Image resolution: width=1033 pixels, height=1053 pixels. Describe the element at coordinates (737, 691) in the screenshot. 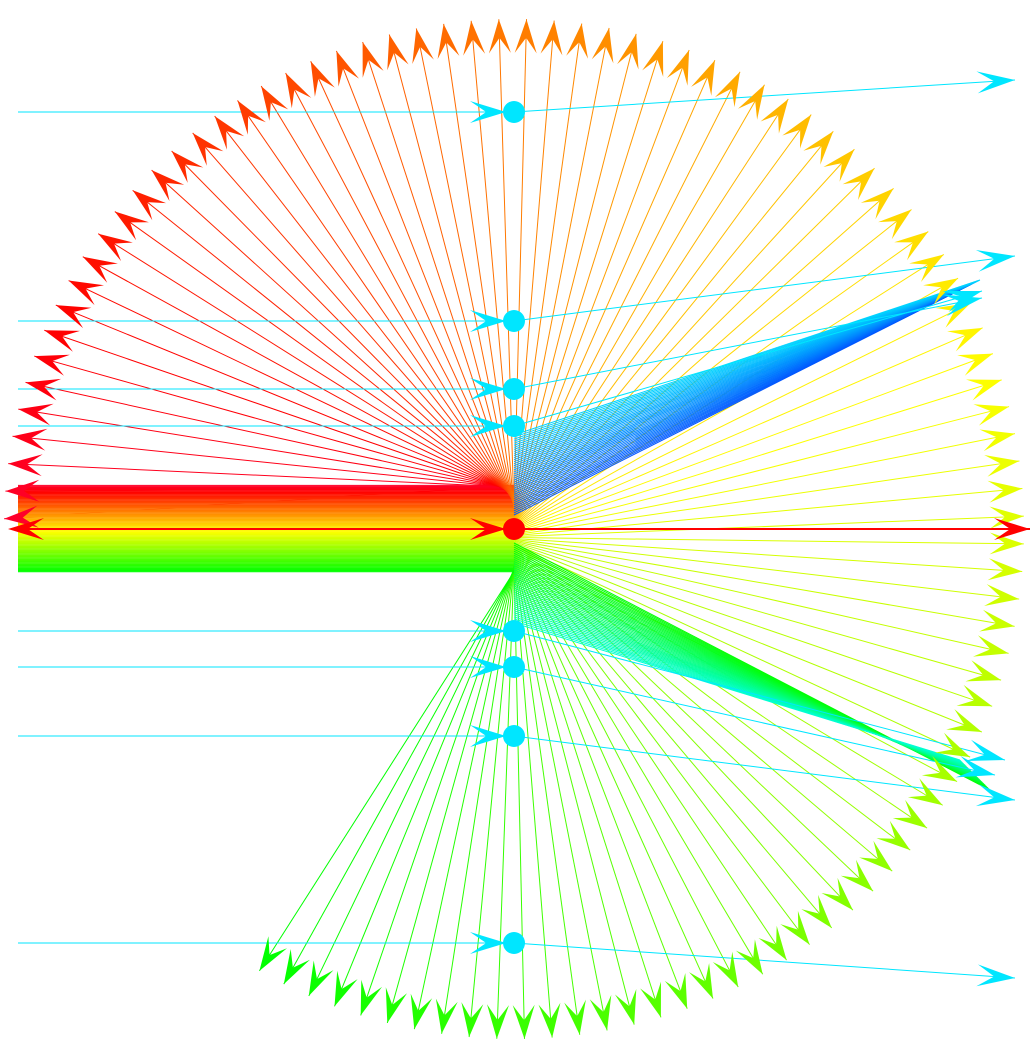

I see `bundle-ray` at that location.